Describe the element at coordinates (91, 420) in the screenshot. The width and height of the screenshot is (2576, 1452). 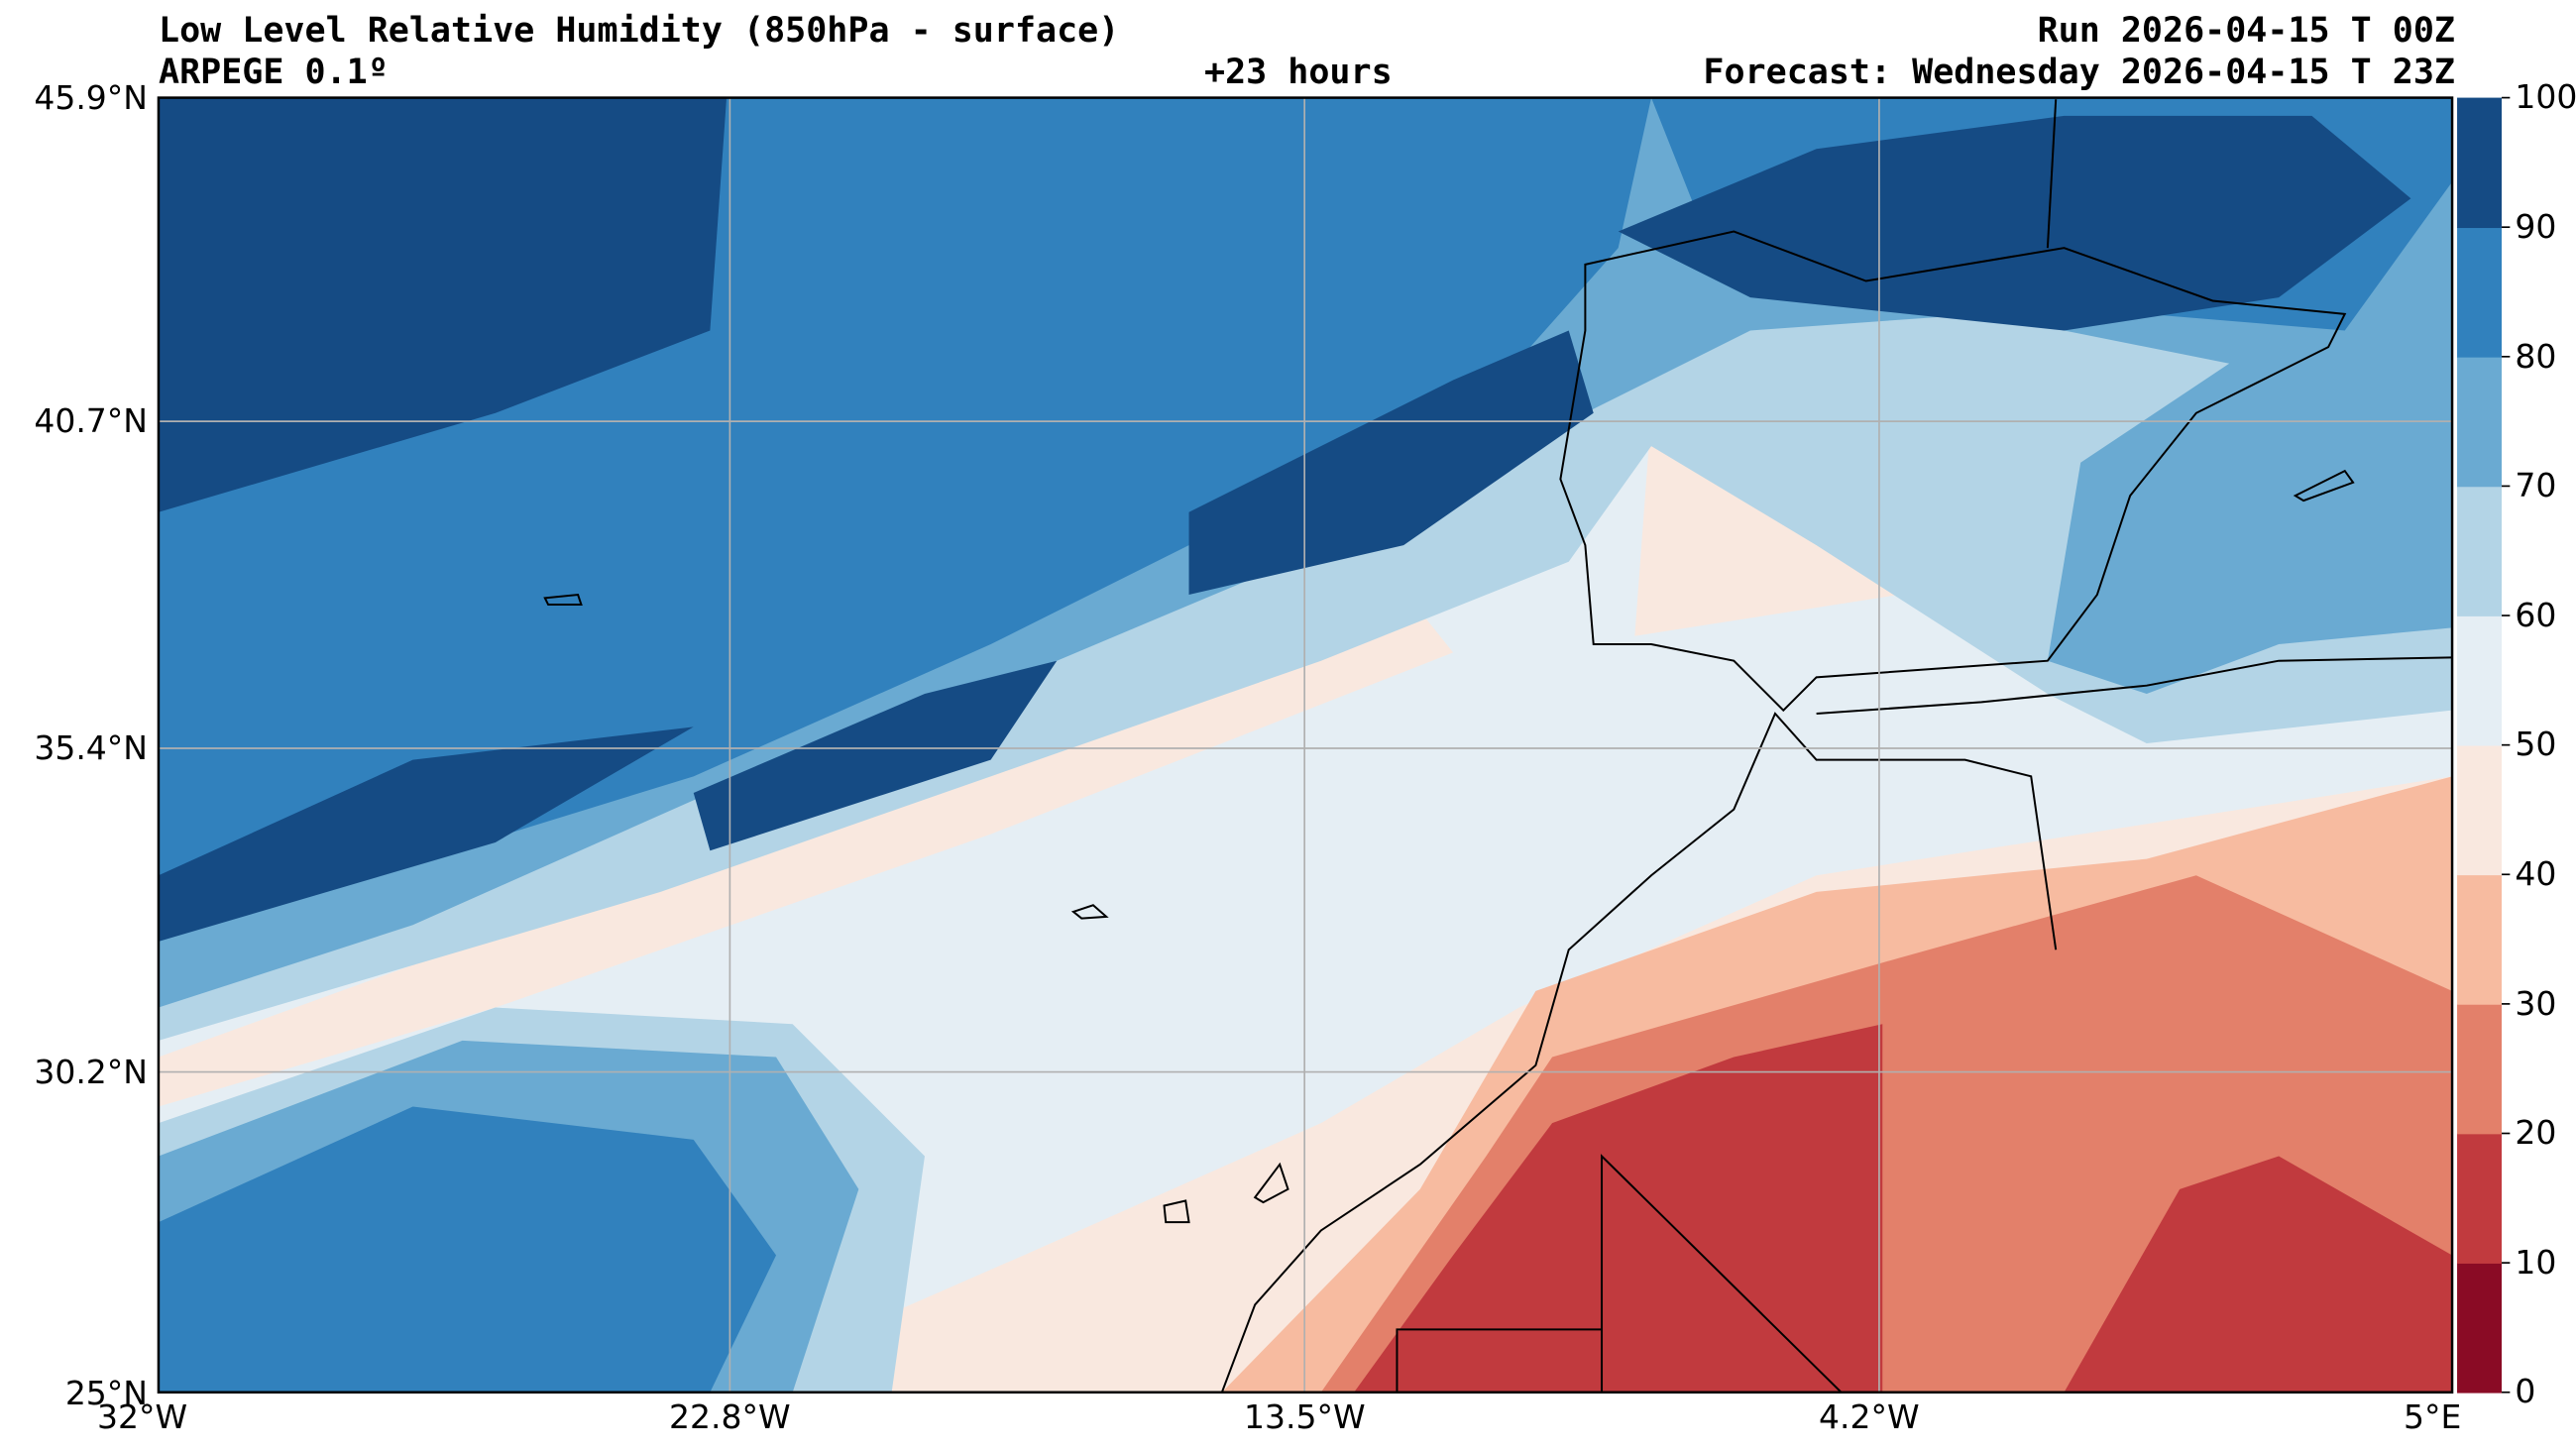
I see `y-tick-label: 40.7°N` at that location.